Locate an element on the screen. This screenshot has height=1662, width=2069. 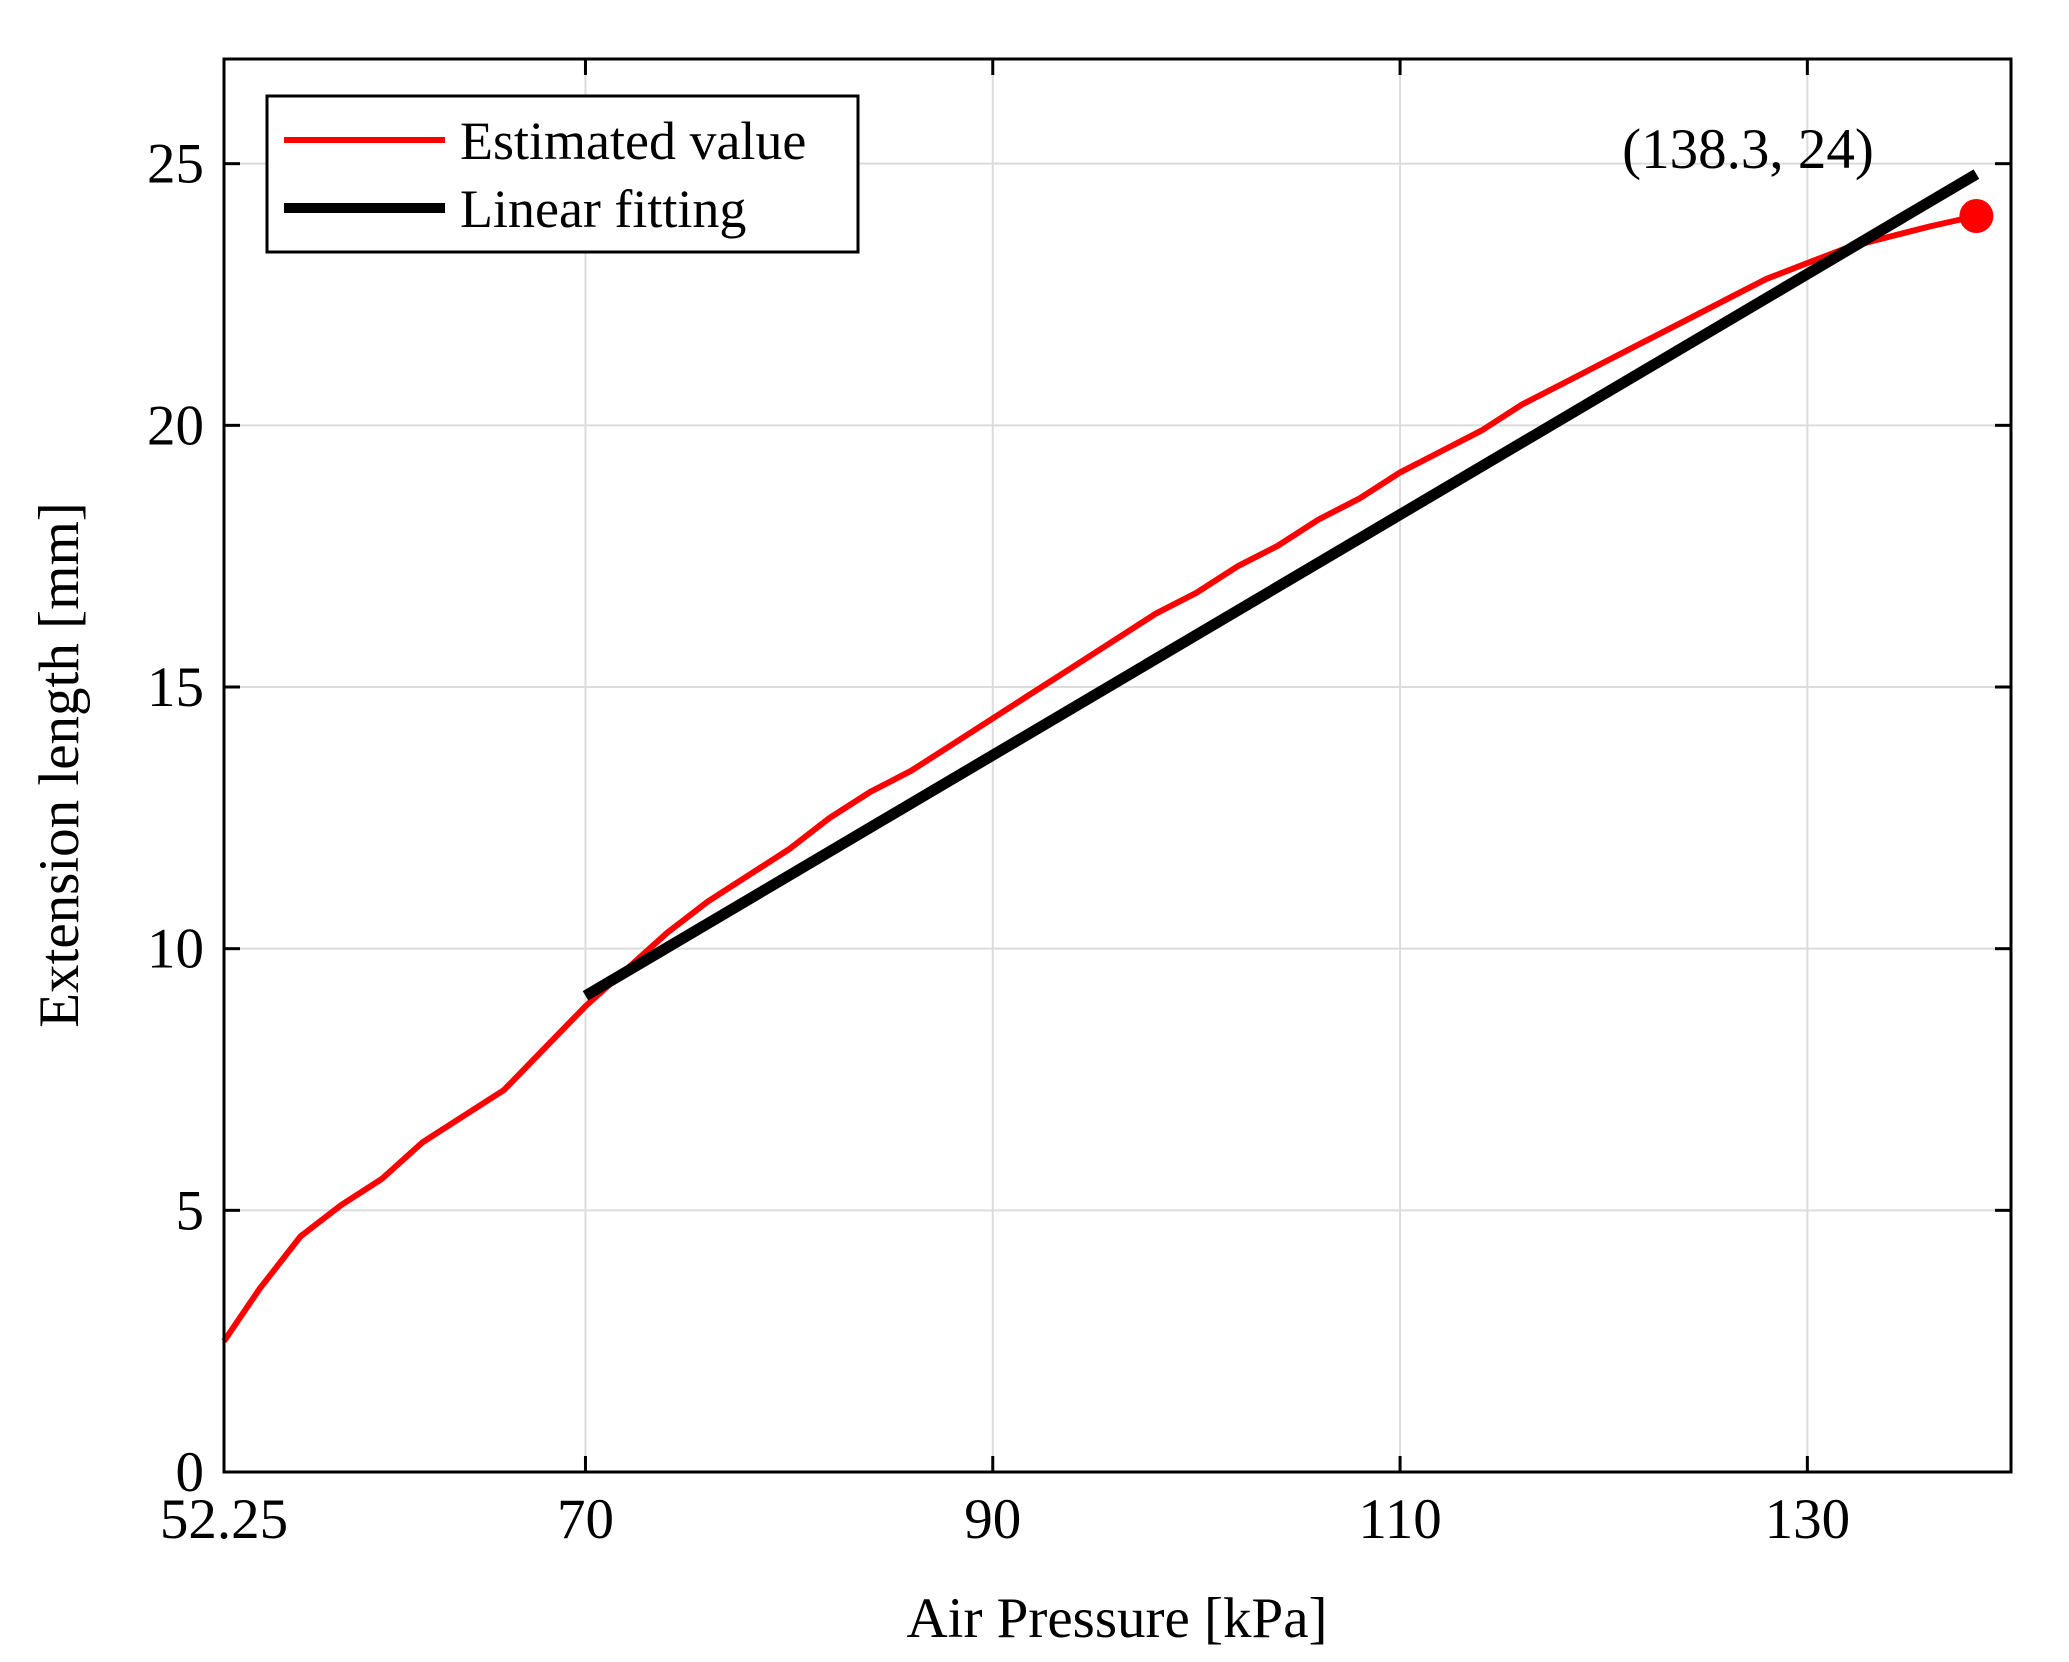
legend: Estimated value Linear fitting is located at coordinates (562, 174).